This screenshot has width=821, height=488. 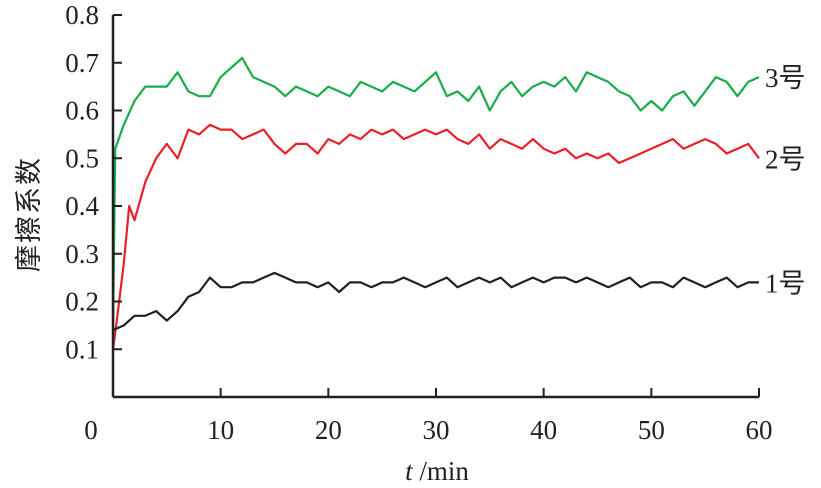 What do you see at coordinates (651, 430) in the screenshot?
I see `x-tick-label: 50` at bounding box center [651, 430].